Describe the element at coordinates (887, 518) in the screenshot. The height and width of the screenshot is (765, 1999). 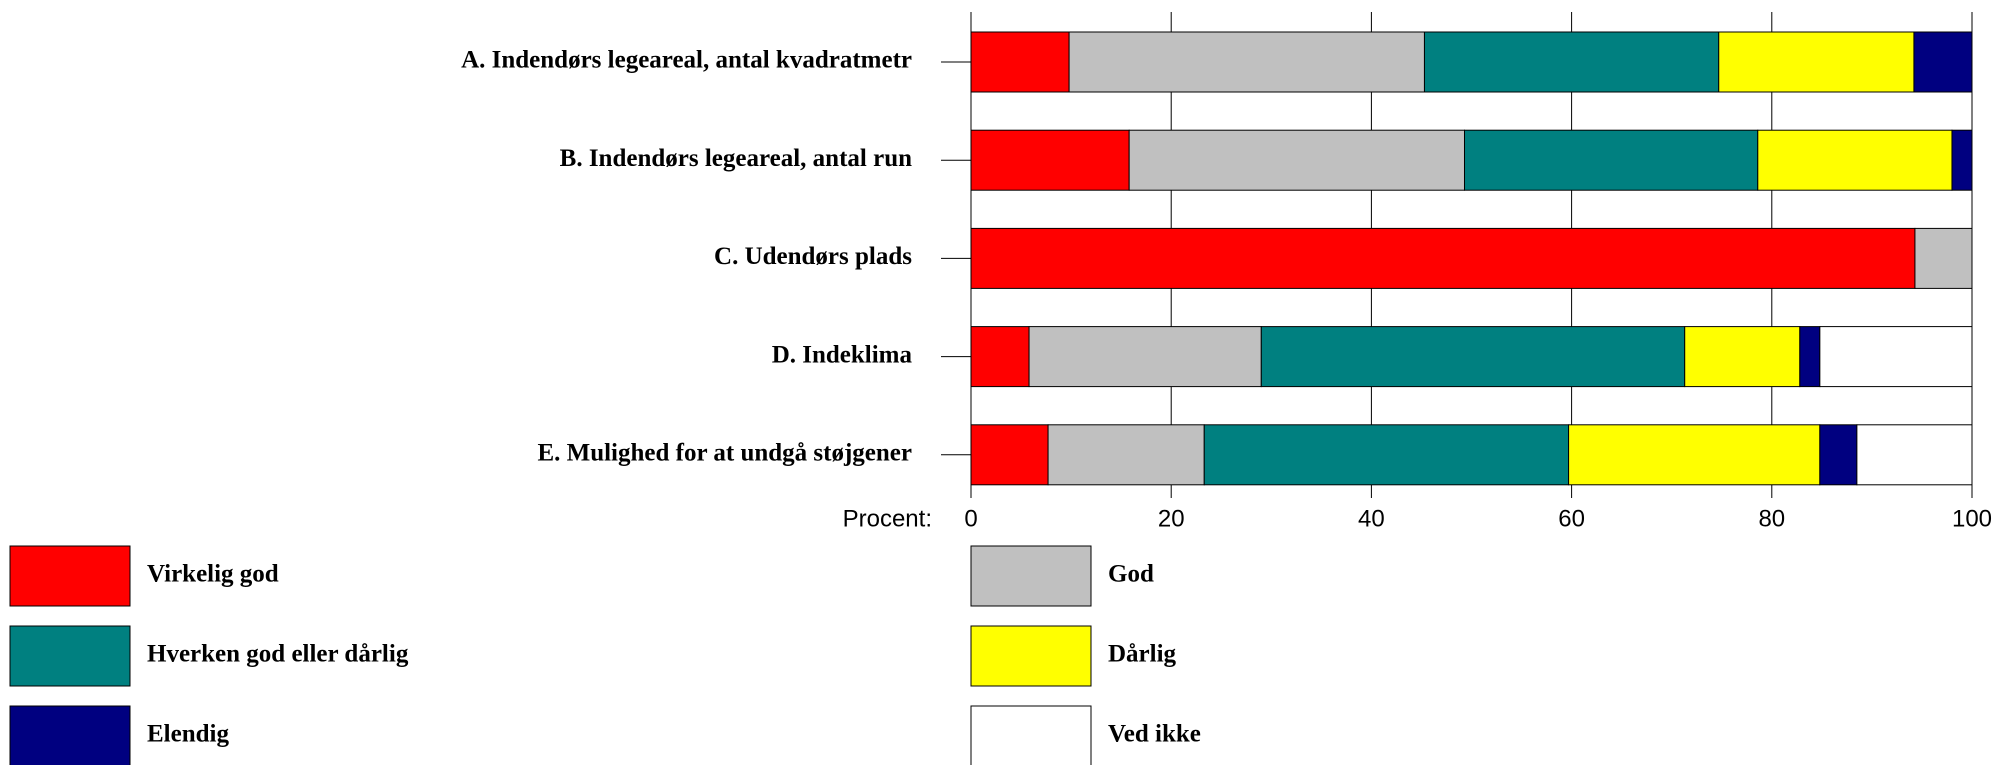
I see `x-axis-label: Procent:` at that location.